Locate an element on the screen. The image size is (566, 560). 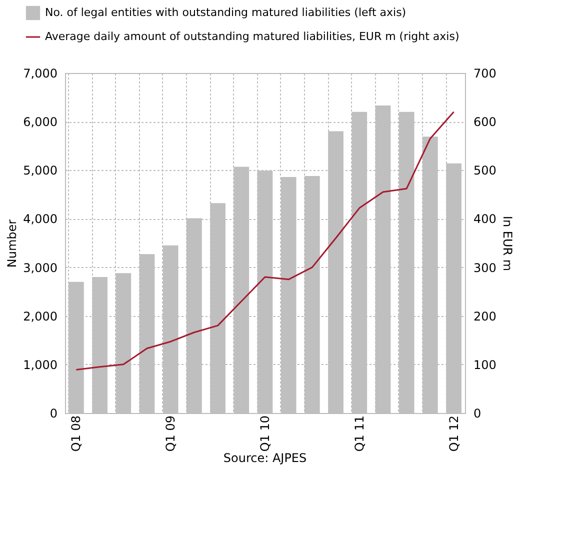
y2-tick-label: 200 is located at coordinates (485, 316).